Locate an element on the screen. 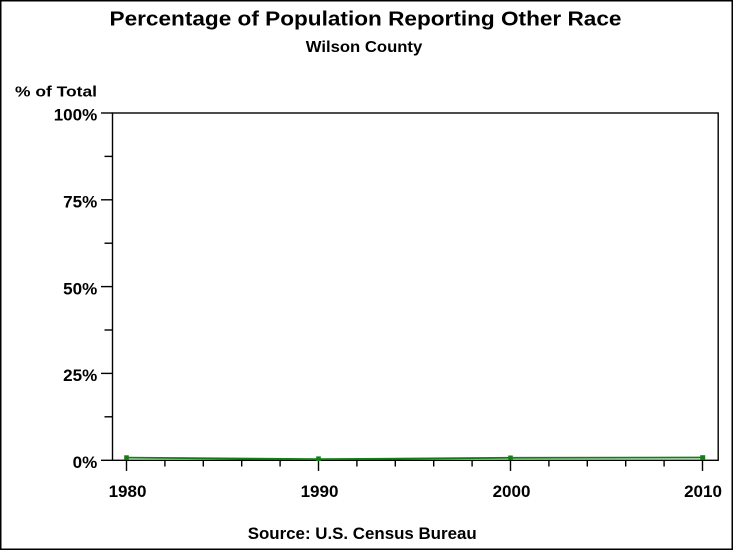  svg-text: 100% is located at coordinates (75, 115).